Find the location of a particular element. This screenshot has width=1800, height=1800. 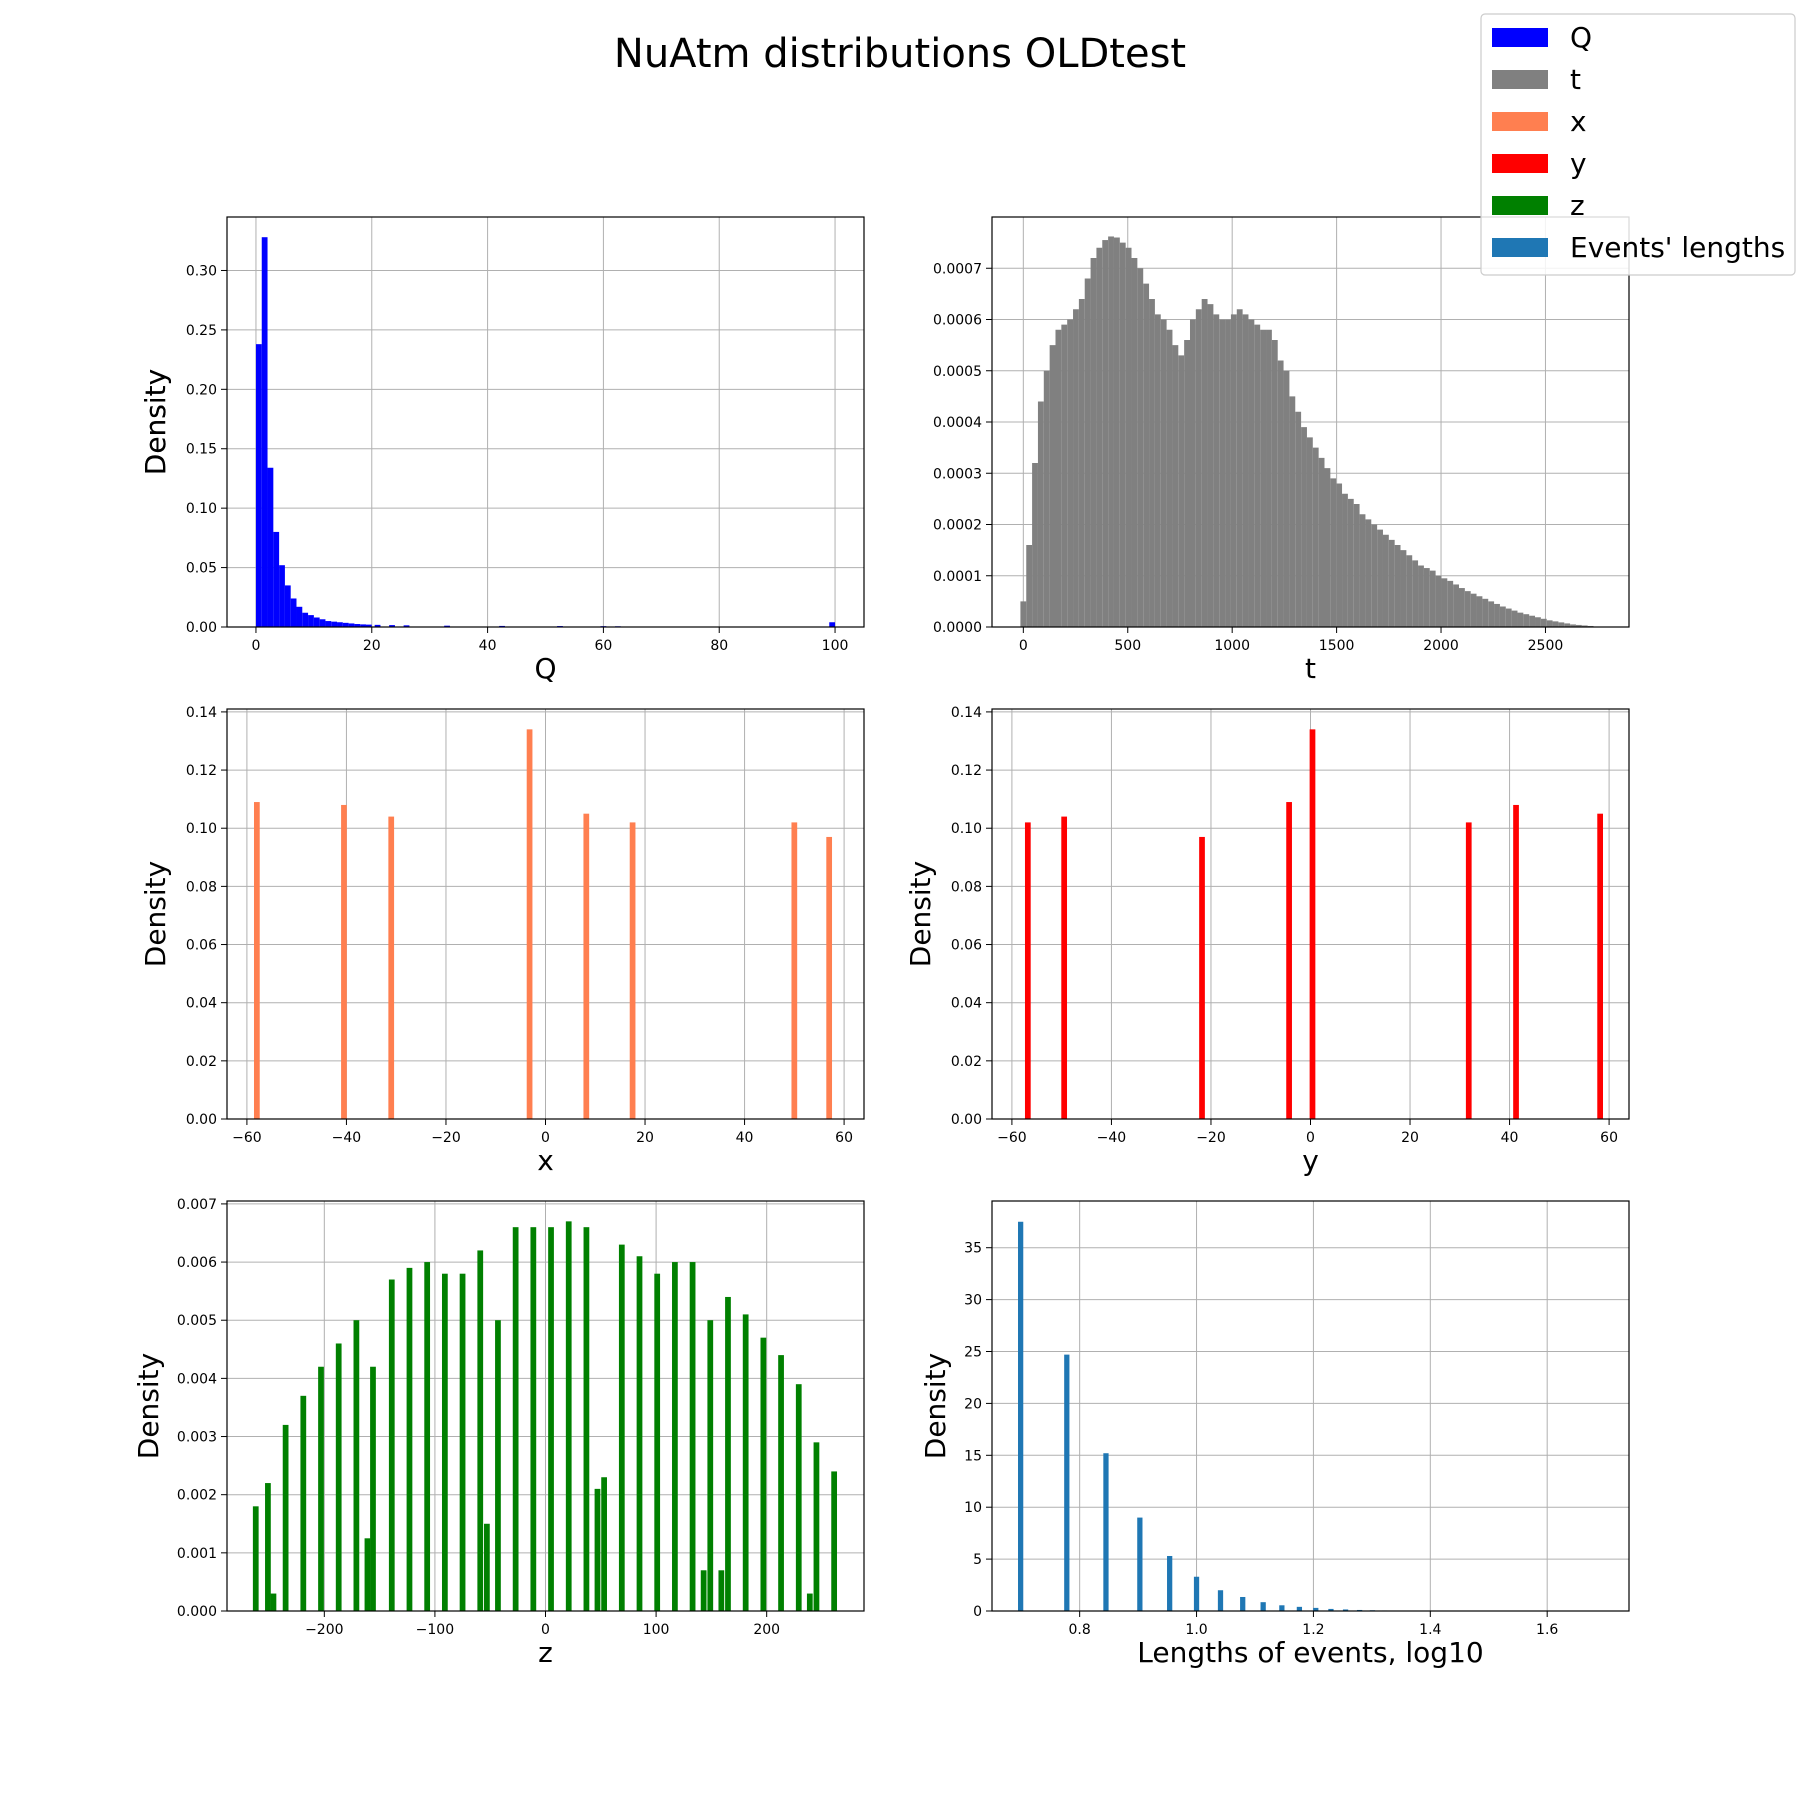

x-tick-label: 60 is located at coordinates (1609, 1138).